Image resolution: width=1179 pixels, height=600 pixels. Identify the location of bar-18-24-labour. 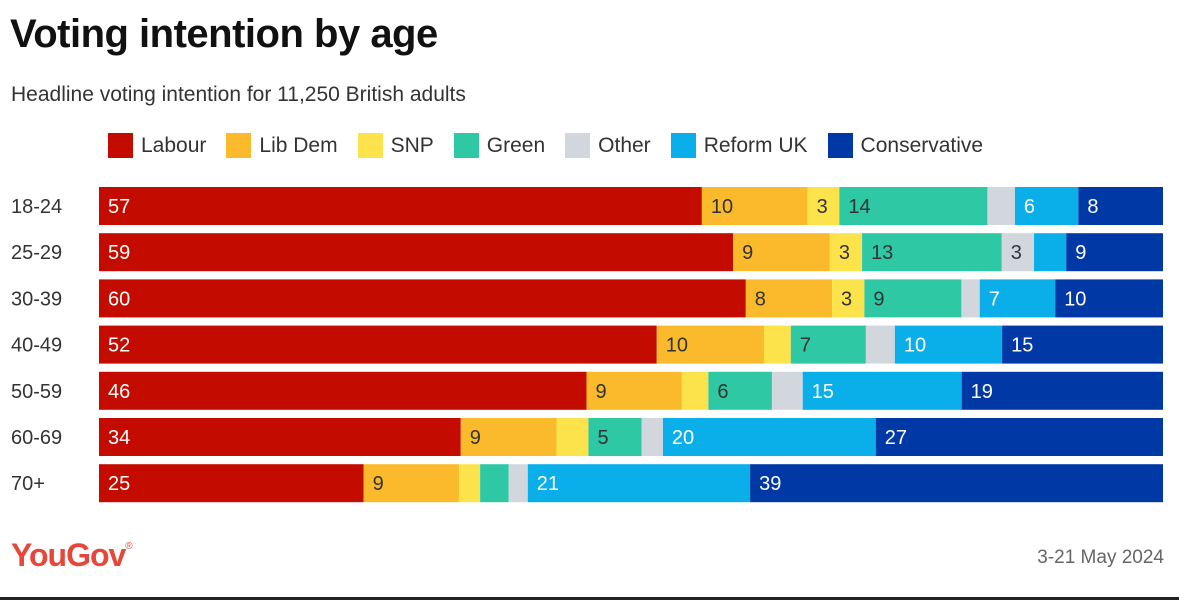
(400, 206).